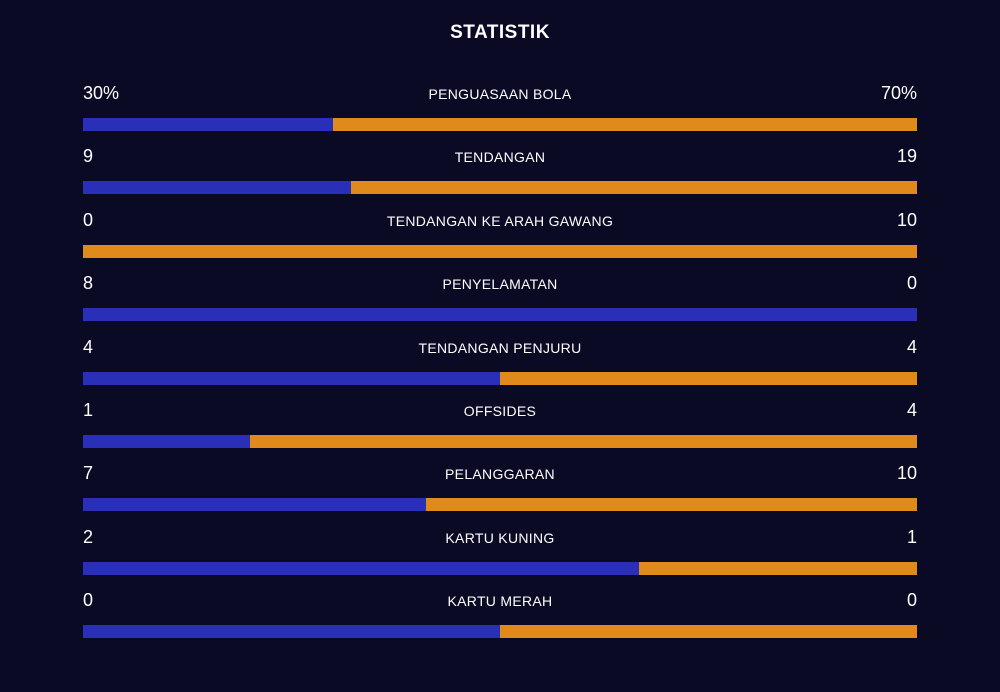  I want to click on stat-home-value: 2, so click(88, 536).